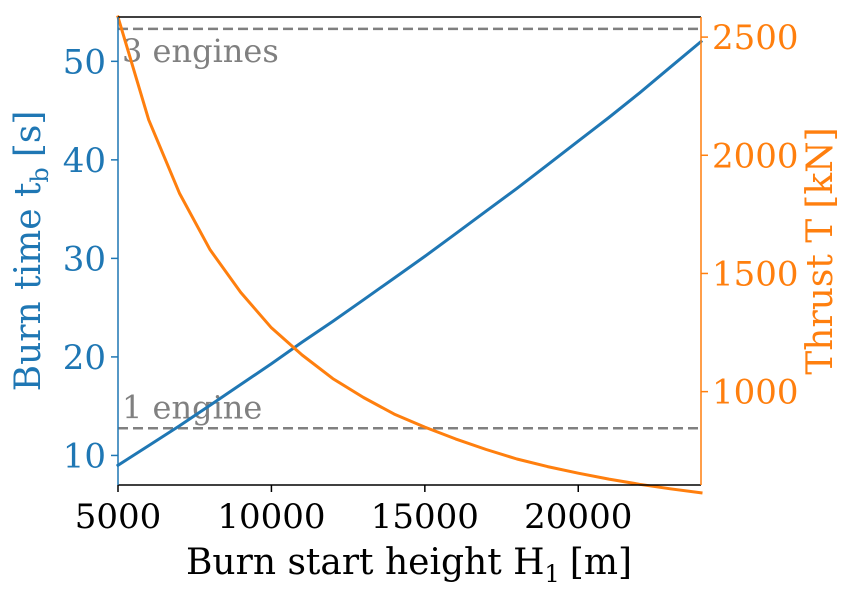 The width and height of the screenshot is (856, 601). What do you see at coordinates (820, 250) in the screenshot?
I see `y-axis-right-title: Thrust T[kN]` at bounding box center [820, 250].